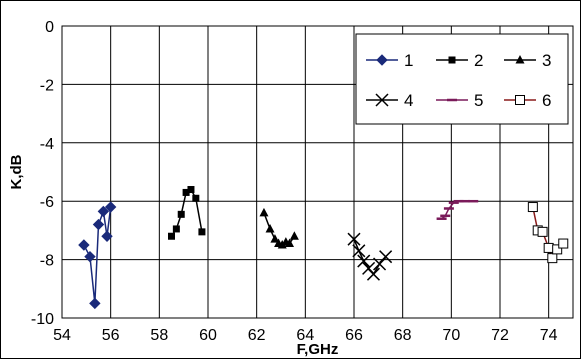  Describe the element at coordinates (47, 261) in the screenshot. I see `y-tick-label: -8` at that location.